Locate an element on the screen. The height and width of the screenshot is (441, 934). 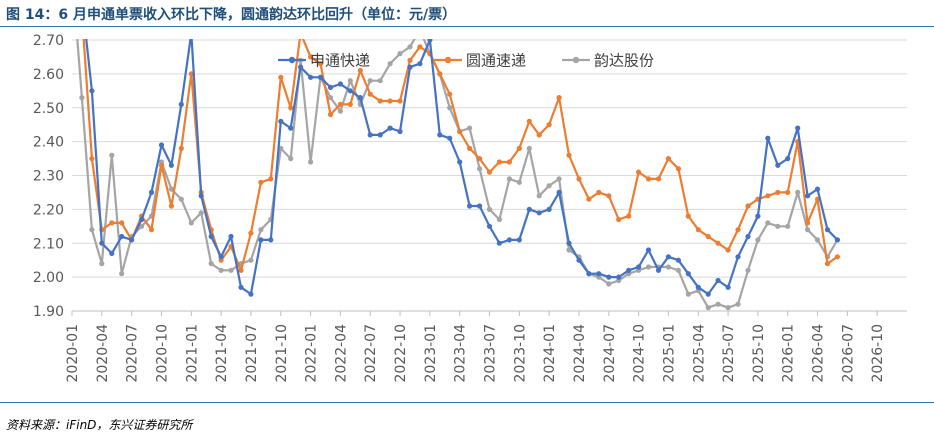
y-tick-label: 2.30 is located at coordinates (48, 177).